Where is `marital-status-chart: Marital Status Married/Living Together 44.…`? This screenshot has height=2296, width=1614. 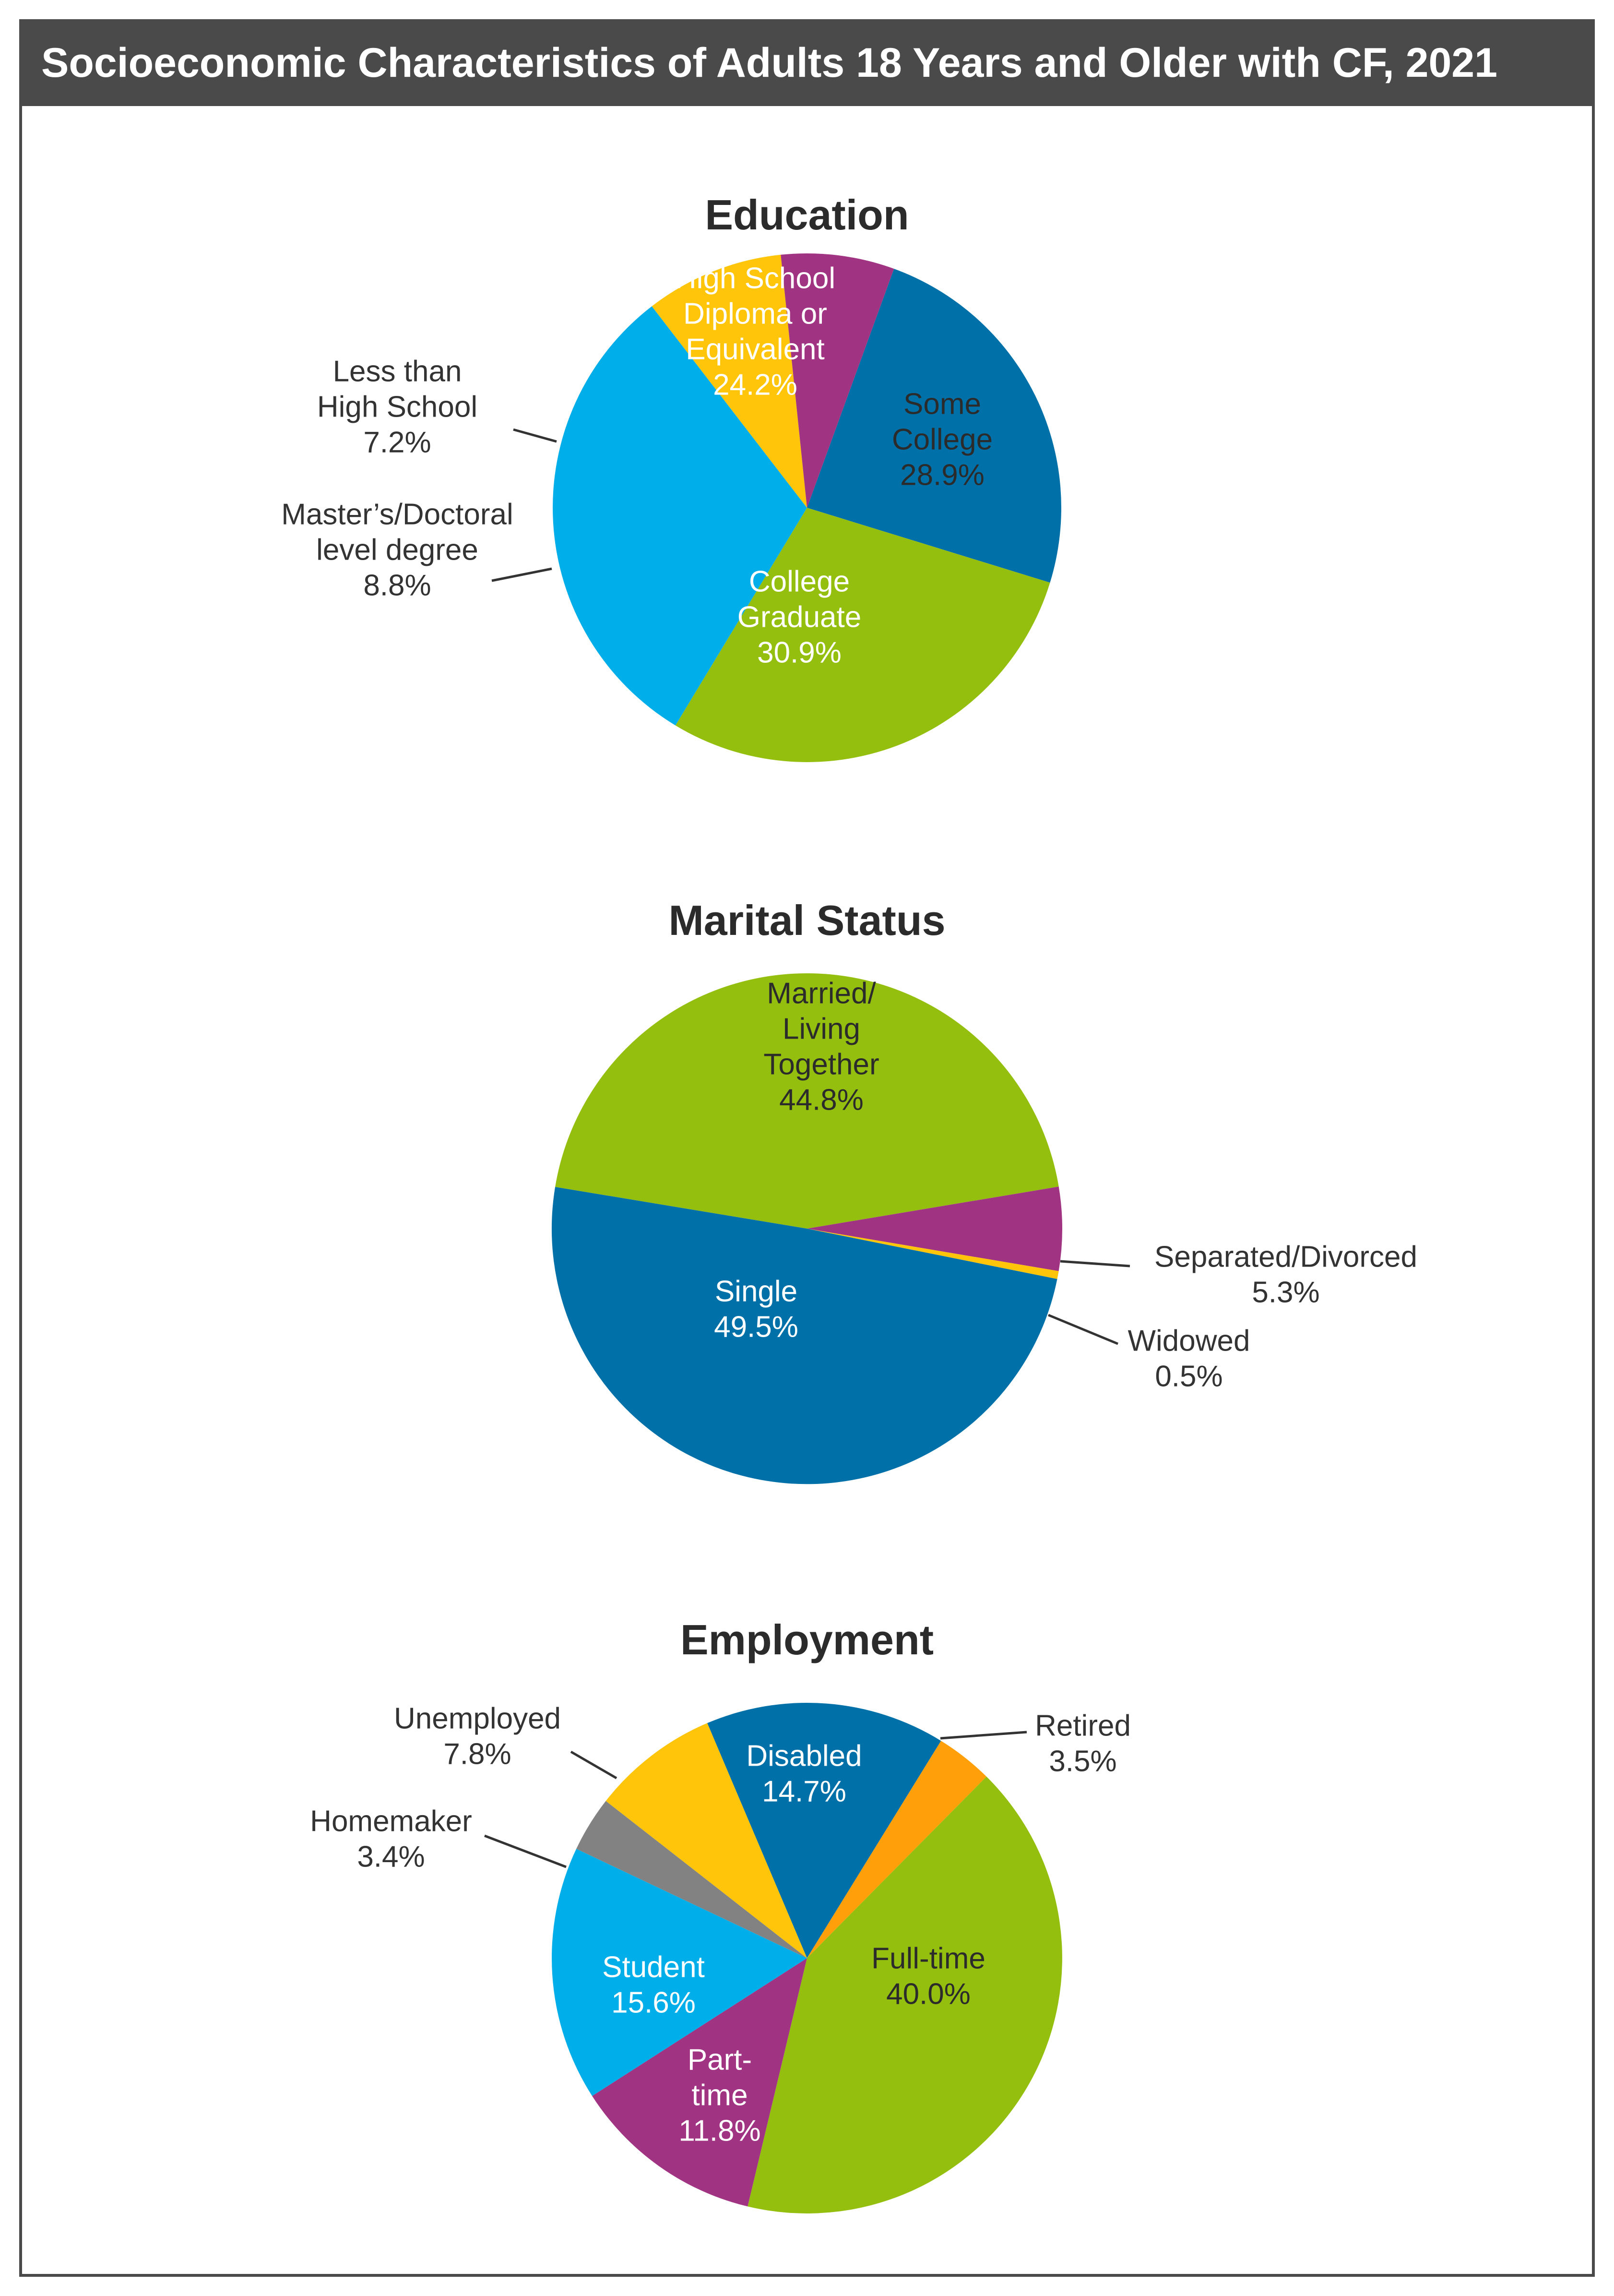 marital-status-chart: Marital Status Married/Living Together 44.… is located at coordinates (984, 1190).